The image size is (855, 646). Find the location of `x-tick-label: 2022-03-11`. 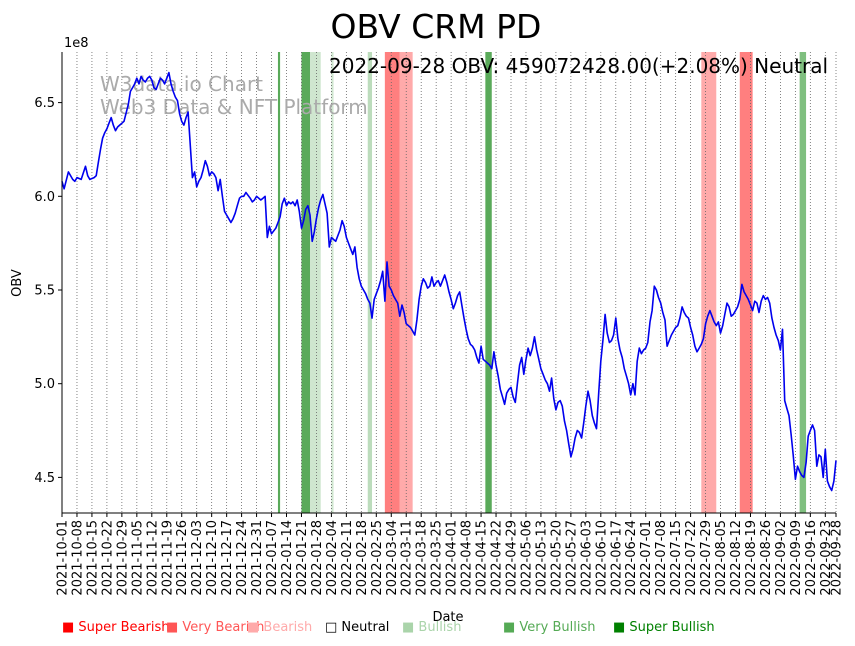

x-tick-label: 2022-03-11 is located at coordinates (407, 558).